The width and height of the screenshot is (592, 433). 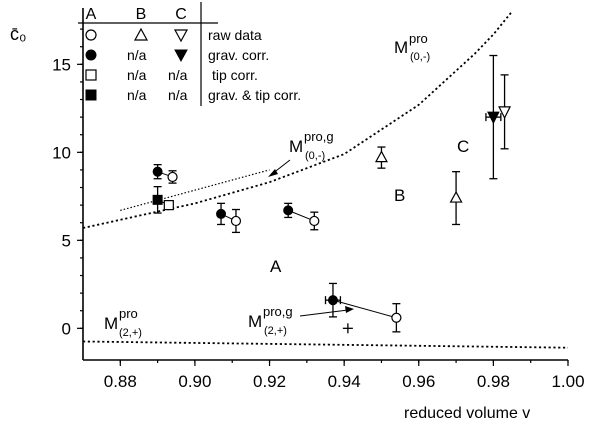 I want to click on legend-na-c-row3: n/a, so click(x=178, y=75).